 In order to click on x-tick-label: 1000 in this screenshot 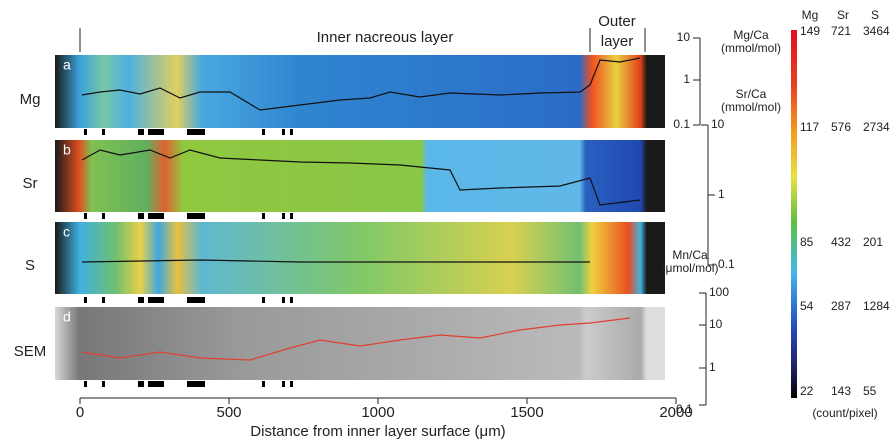, I will do `click(377, 412)`.